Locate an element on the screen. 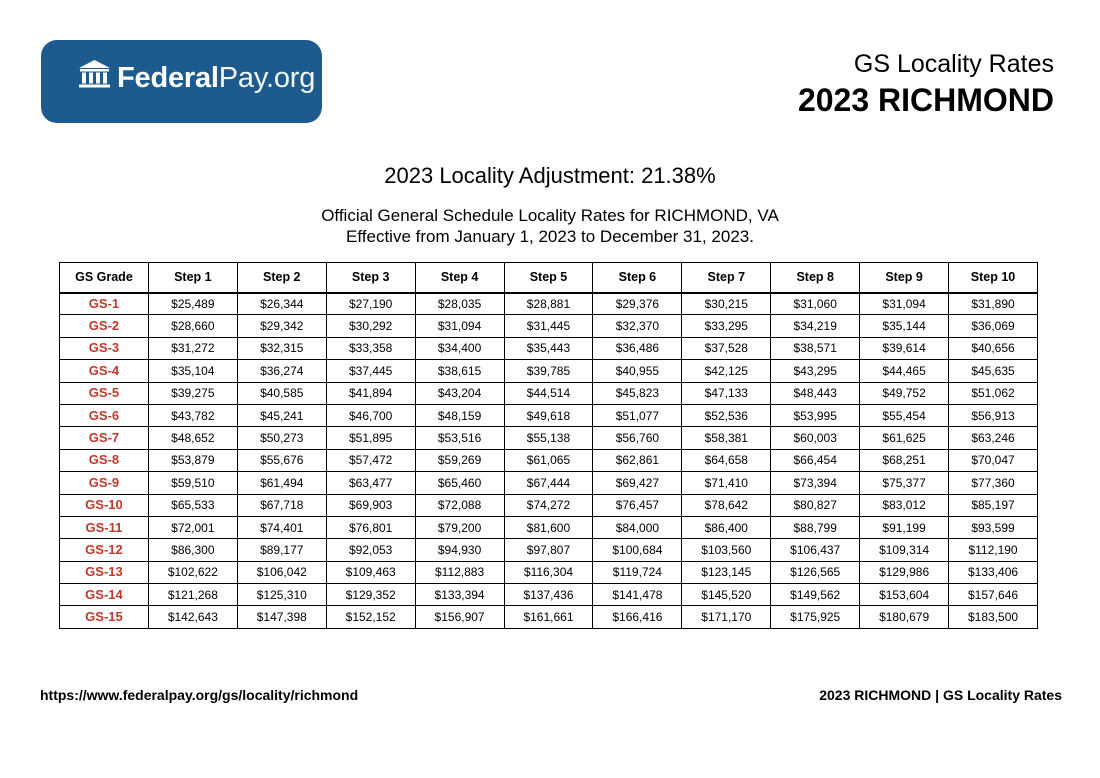 This screenshot has height=778, width=1100. federalpay-logo: FederalPay.org is located at coordinates (181, 81).